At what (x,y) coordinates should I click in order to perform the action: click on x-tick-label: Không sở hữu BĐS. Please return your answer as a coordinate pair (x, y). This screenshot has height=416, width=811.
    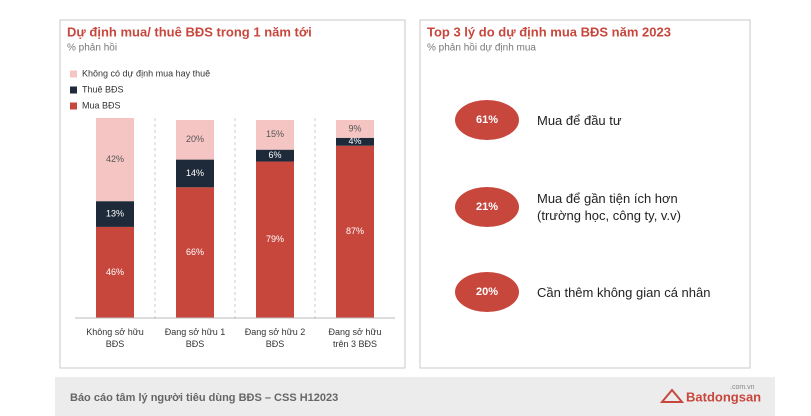
    Looking at the image, I should click on (115, 338).